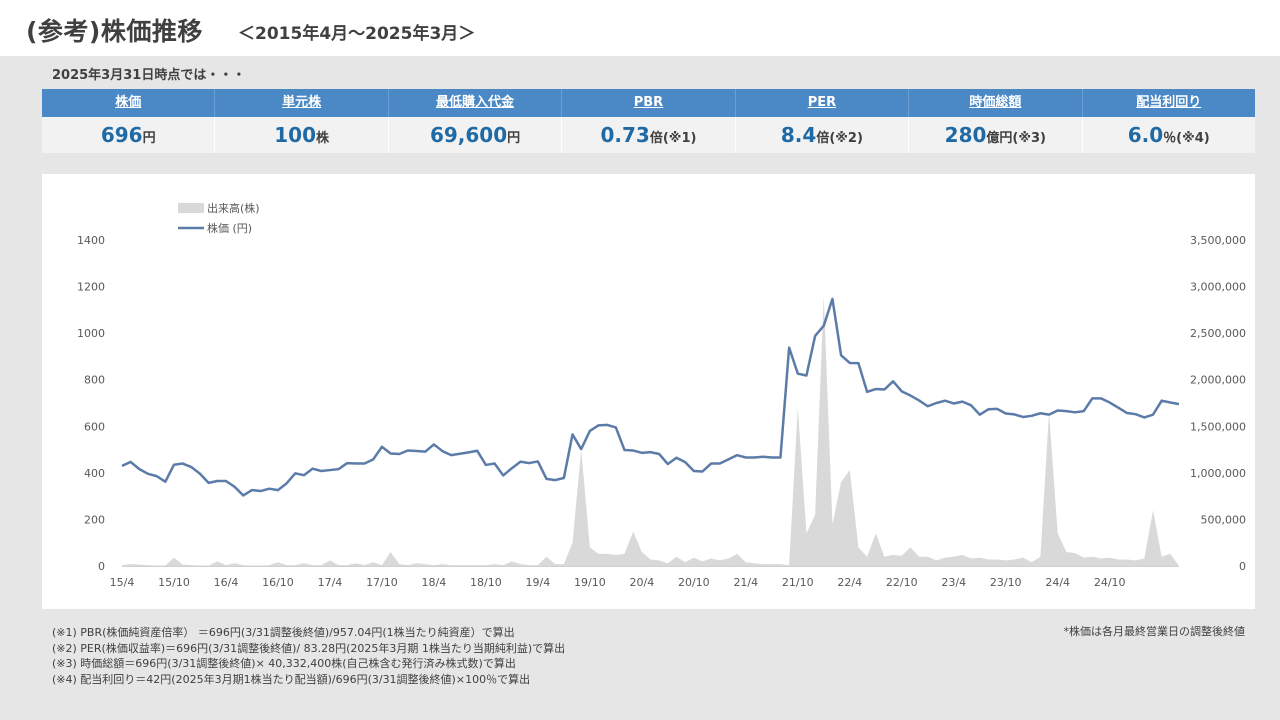 This screenshot has height=720, width=1280. What do you see at coordinates (625, 135) in the screenshot?
I see `kpi-value-pbr: 0.73` at bounding box center [625, 135].